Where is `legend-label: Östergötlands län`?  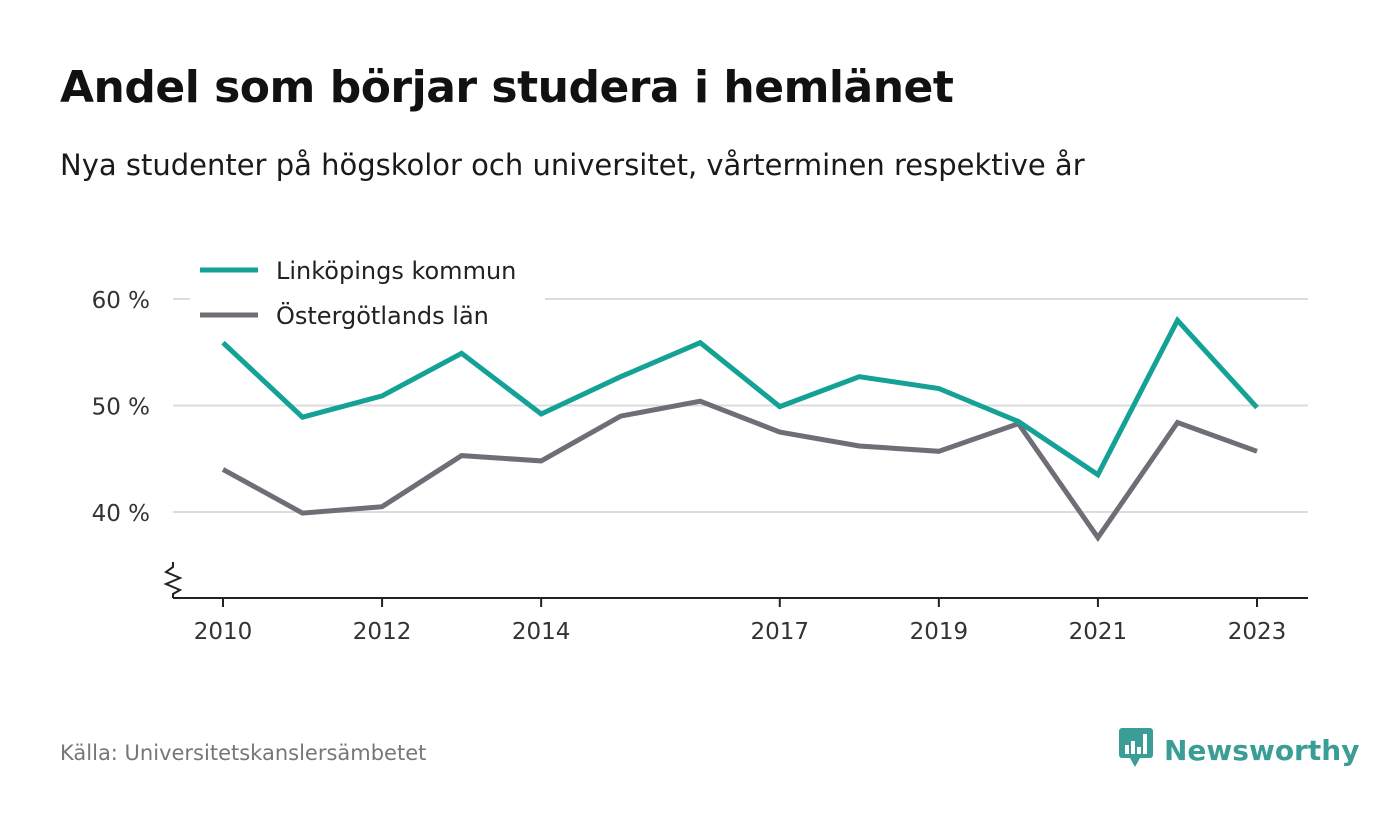
legend-label: Östergötlands län is located at coordinates (382, 315).